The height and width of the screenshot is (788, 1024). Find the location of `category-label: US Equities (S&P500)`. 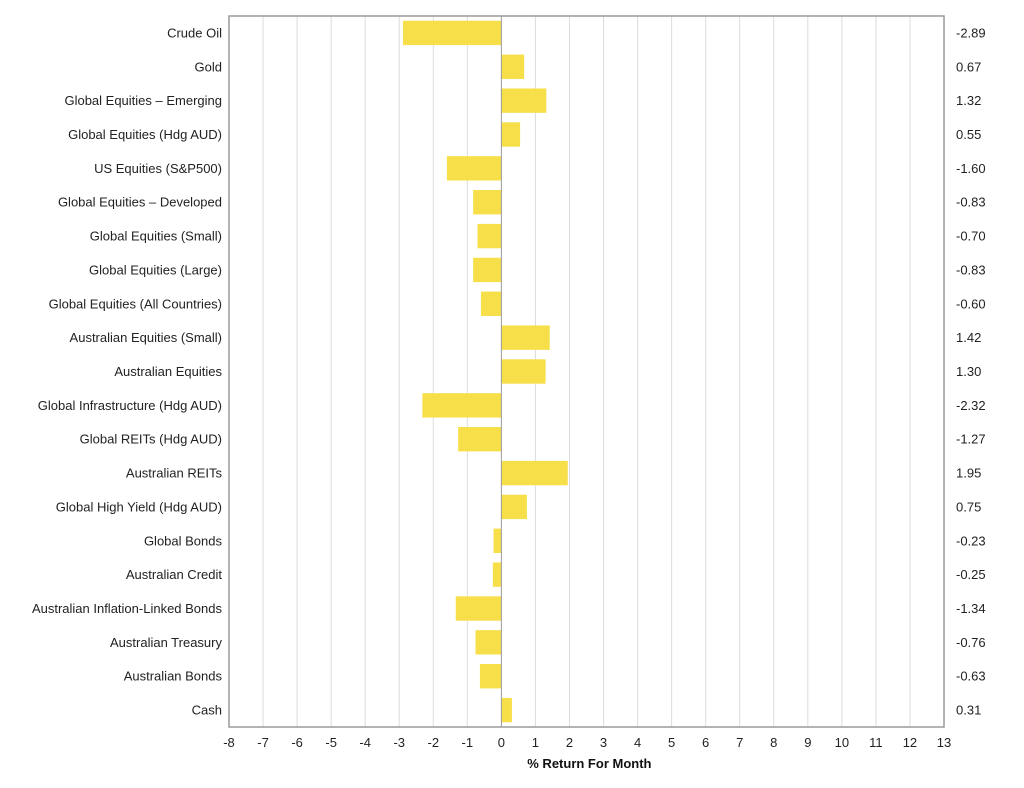

category-label: US Equities (S&P500) is located at coordinates (158, 168).